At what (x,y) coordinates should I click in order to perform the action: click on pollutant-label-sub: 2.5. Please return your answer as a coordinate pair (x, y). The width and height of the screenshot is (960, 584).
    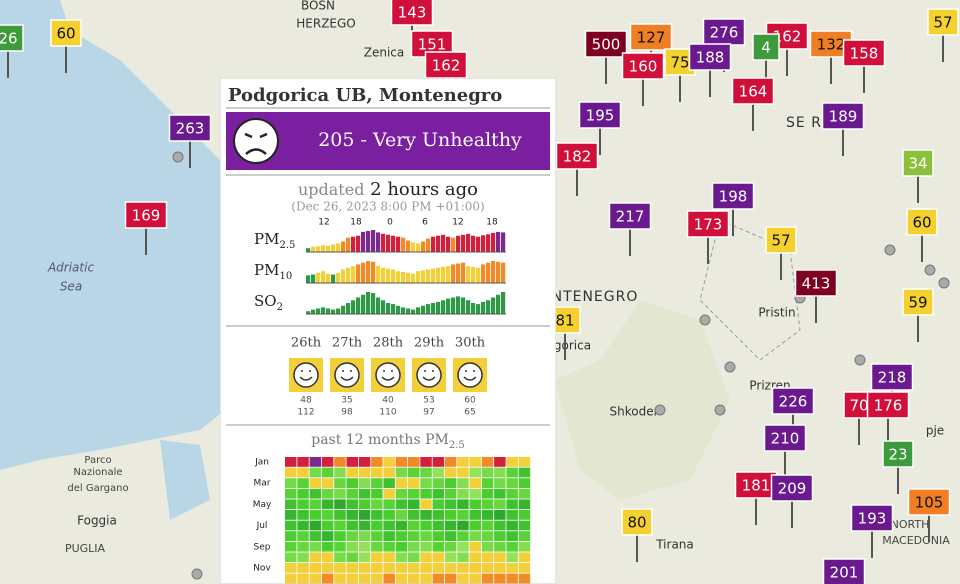
    Looking at the image, I should click on (287, 245).